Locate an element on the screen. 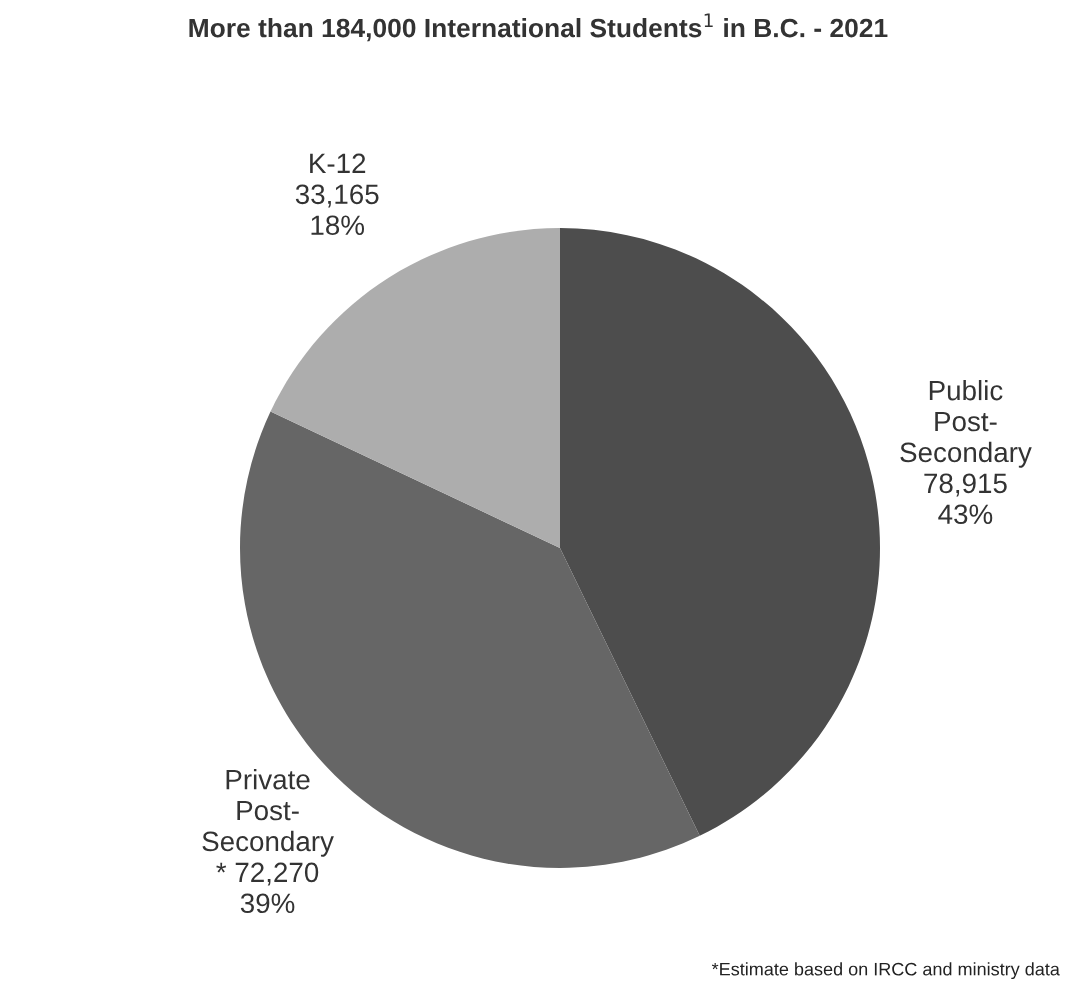 The image size is (1076, 987). text: *Estimate based on IRCC and ministry data is located at coordinates (885, 971).